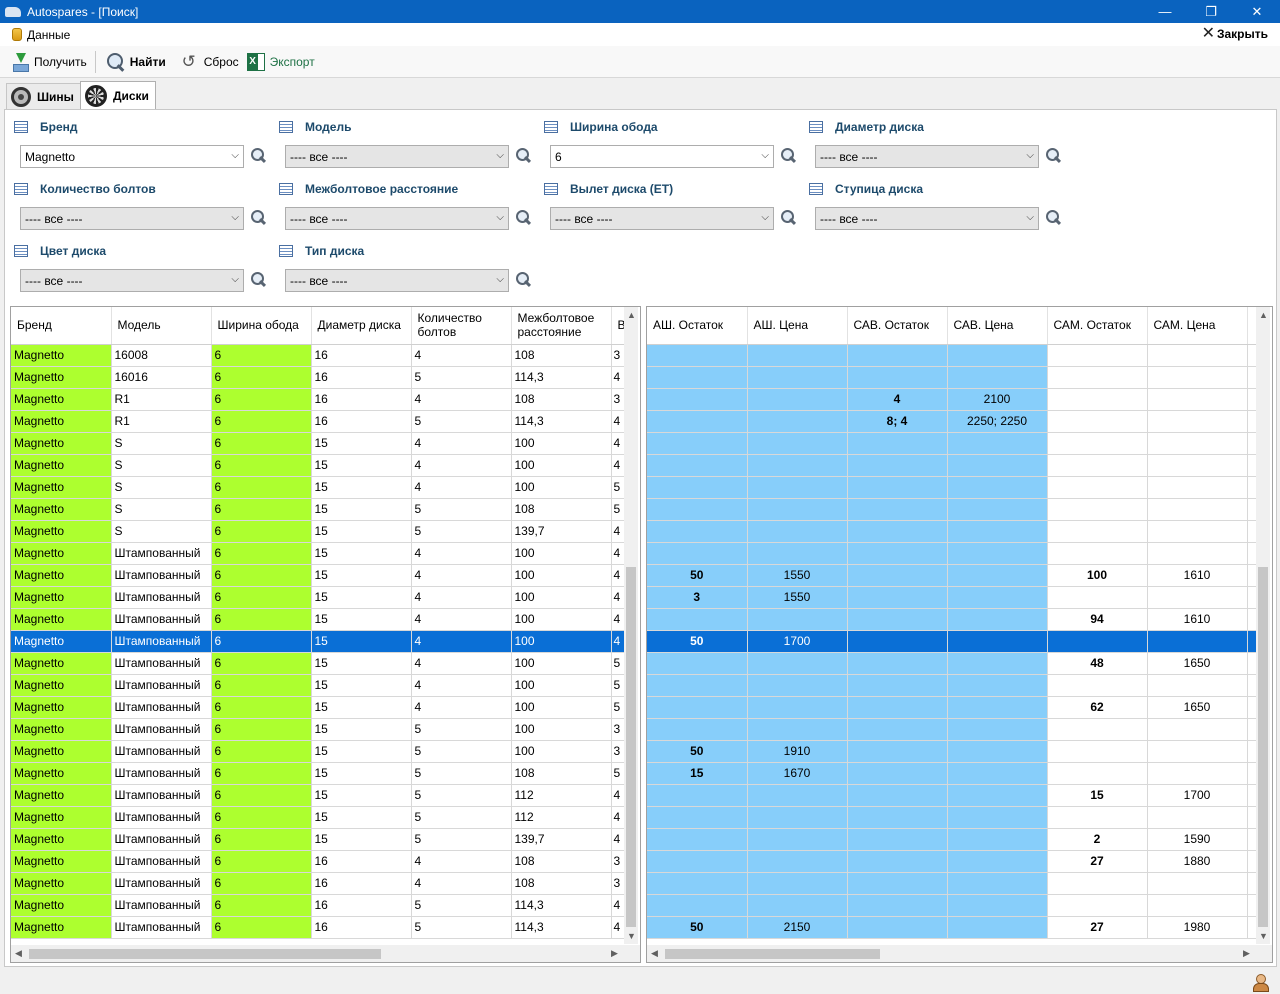  I want to click on get-button: Получить, so click(48, 62).